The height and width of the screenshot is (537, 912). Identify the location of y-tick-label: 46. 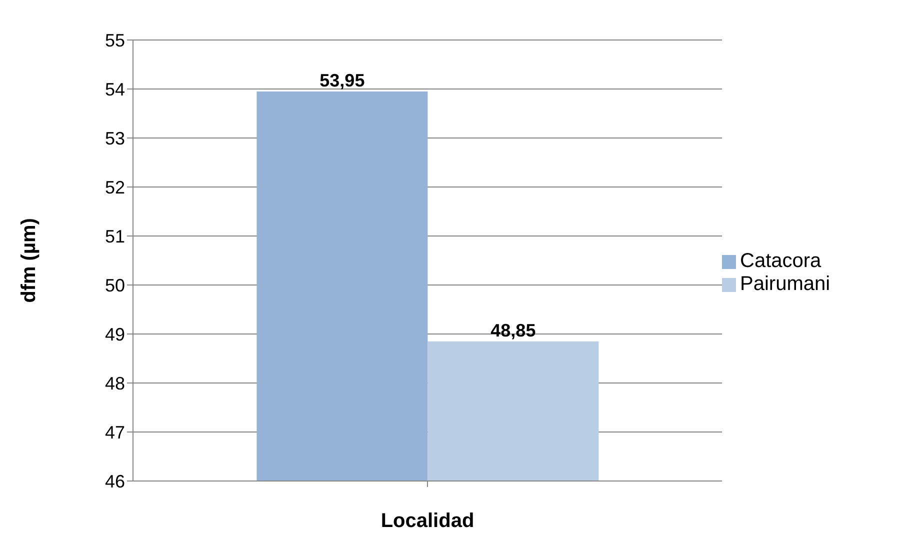
(114, 481).